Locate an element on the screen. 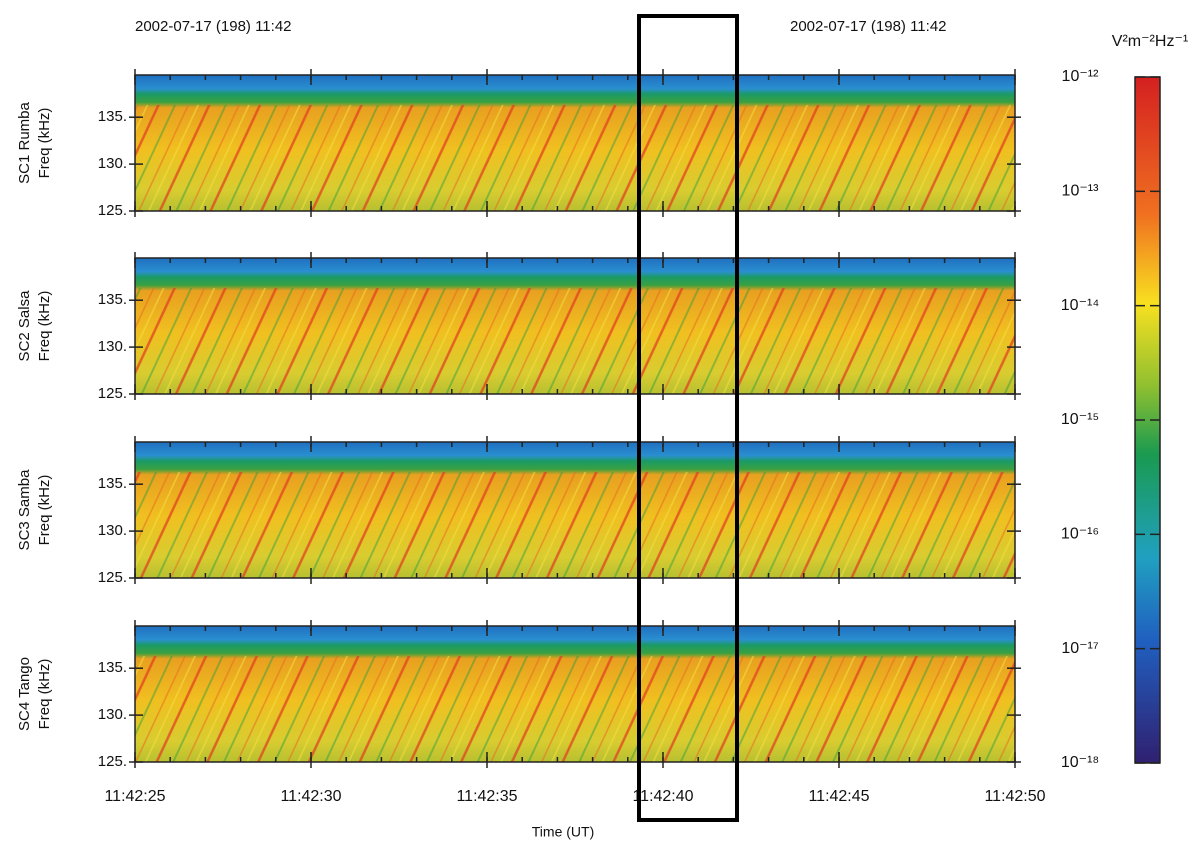  colorbar-tick-label: 10⁻¹⁸ is located at coordinates (1080, 762).